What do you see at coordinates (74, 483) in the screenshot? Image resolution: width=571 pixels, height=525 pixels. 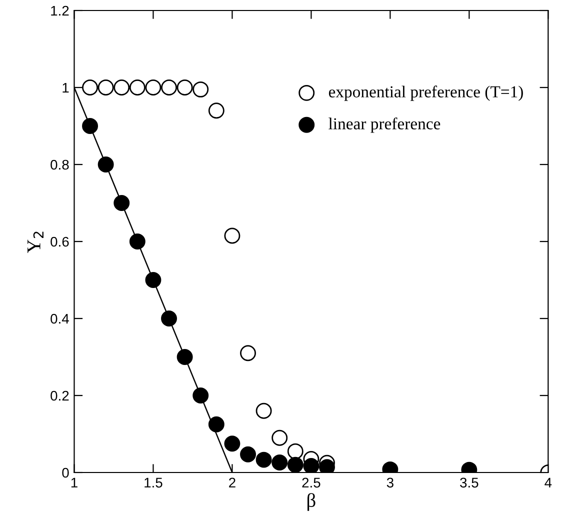 I see `x-tick-label: 1` at bounding box center [74, 483].